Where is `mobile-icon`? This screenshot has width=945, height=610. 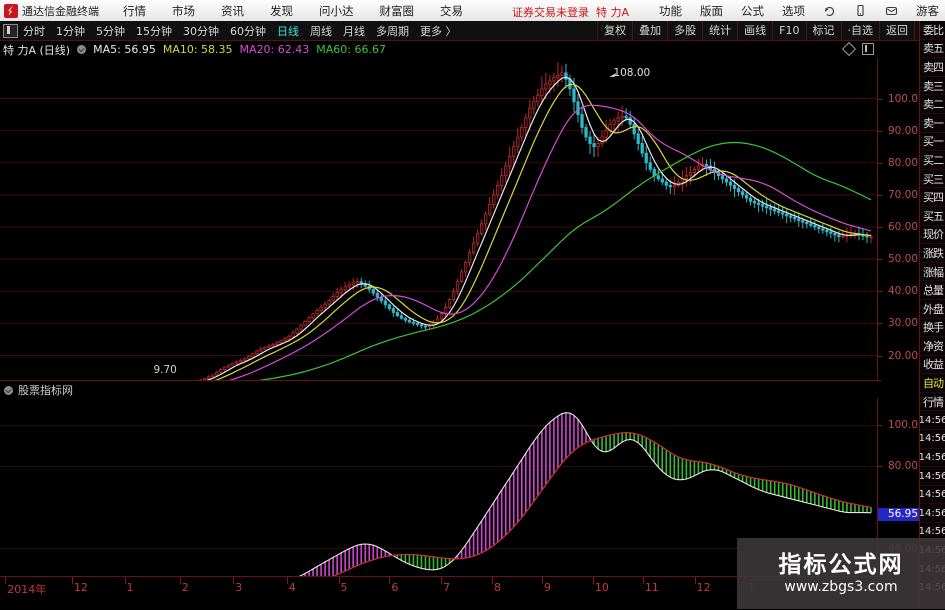 mobile-icon is located at coordinates (860, 10).